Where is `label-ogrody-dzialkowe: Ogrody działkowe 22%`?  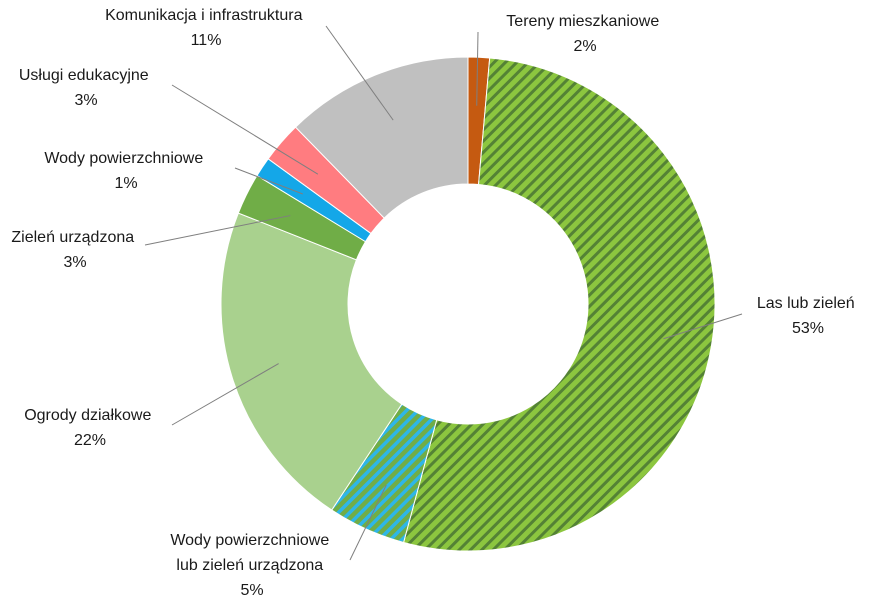
label-ogrody-dzialkowe: Ogrody działkowe 22% is located at coordinates (90, 428).